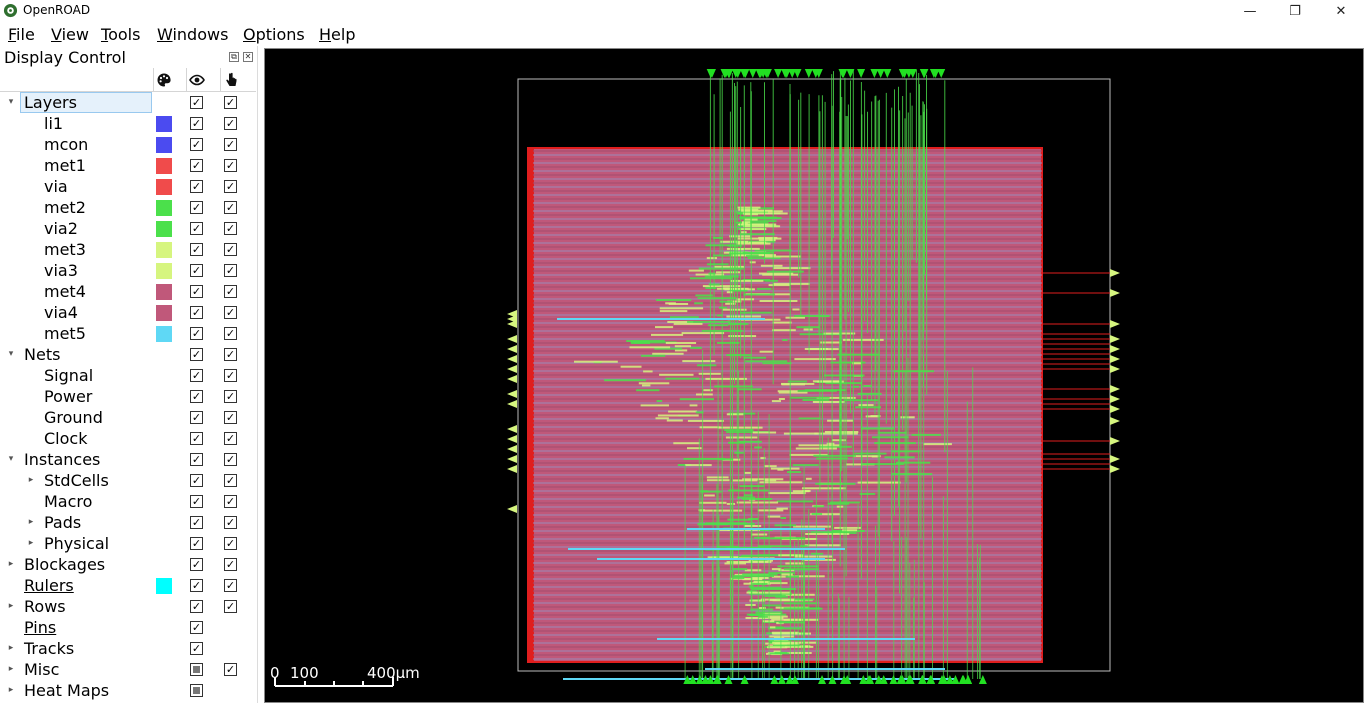 Image resolution: width=1366 pixels, height=703 pixels. What do you see at coordinates (128, 564) in the screenshot?
I see `tree-item-blockages: ▸ Blockages ✓ ✓` at bounding box center [128, 564].